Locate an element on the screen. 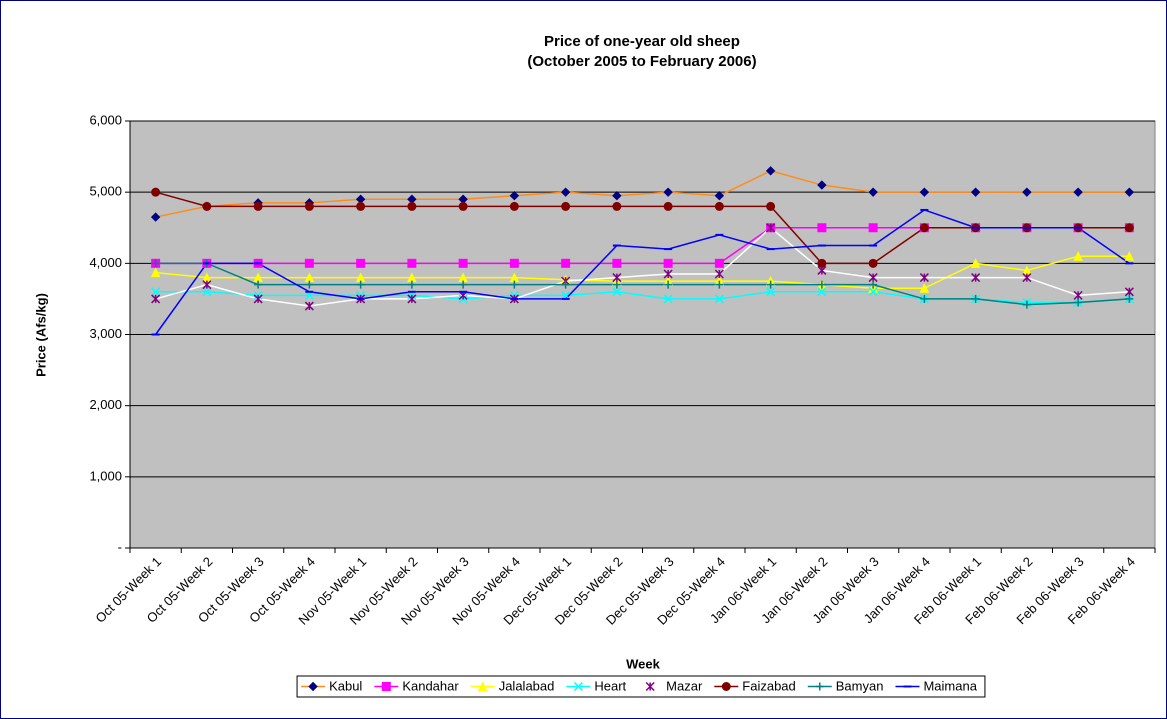 The image size is (1167, 719). legend-label: Maimana is located at coordinates (950, 685).